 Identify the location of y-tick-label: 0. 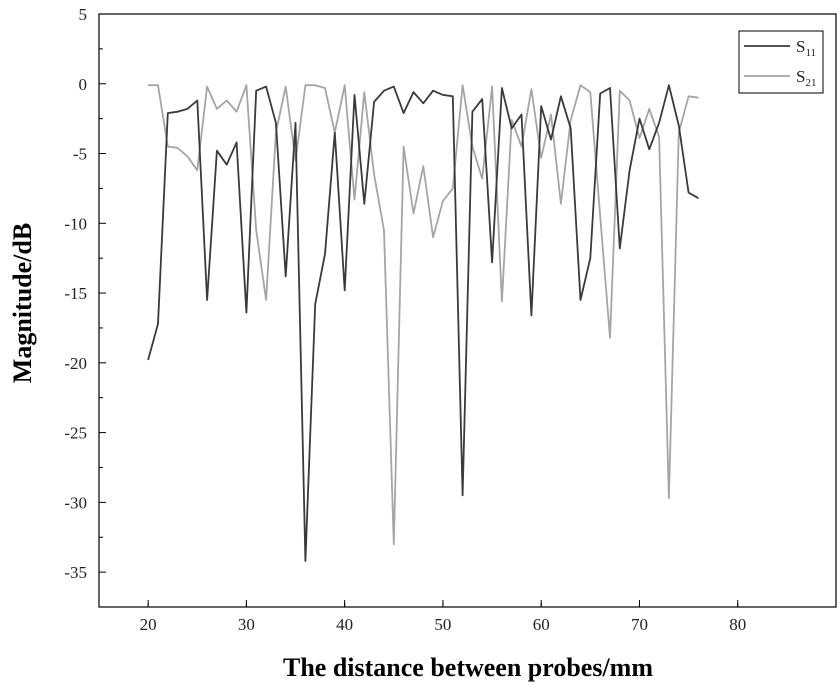
(83, 84).